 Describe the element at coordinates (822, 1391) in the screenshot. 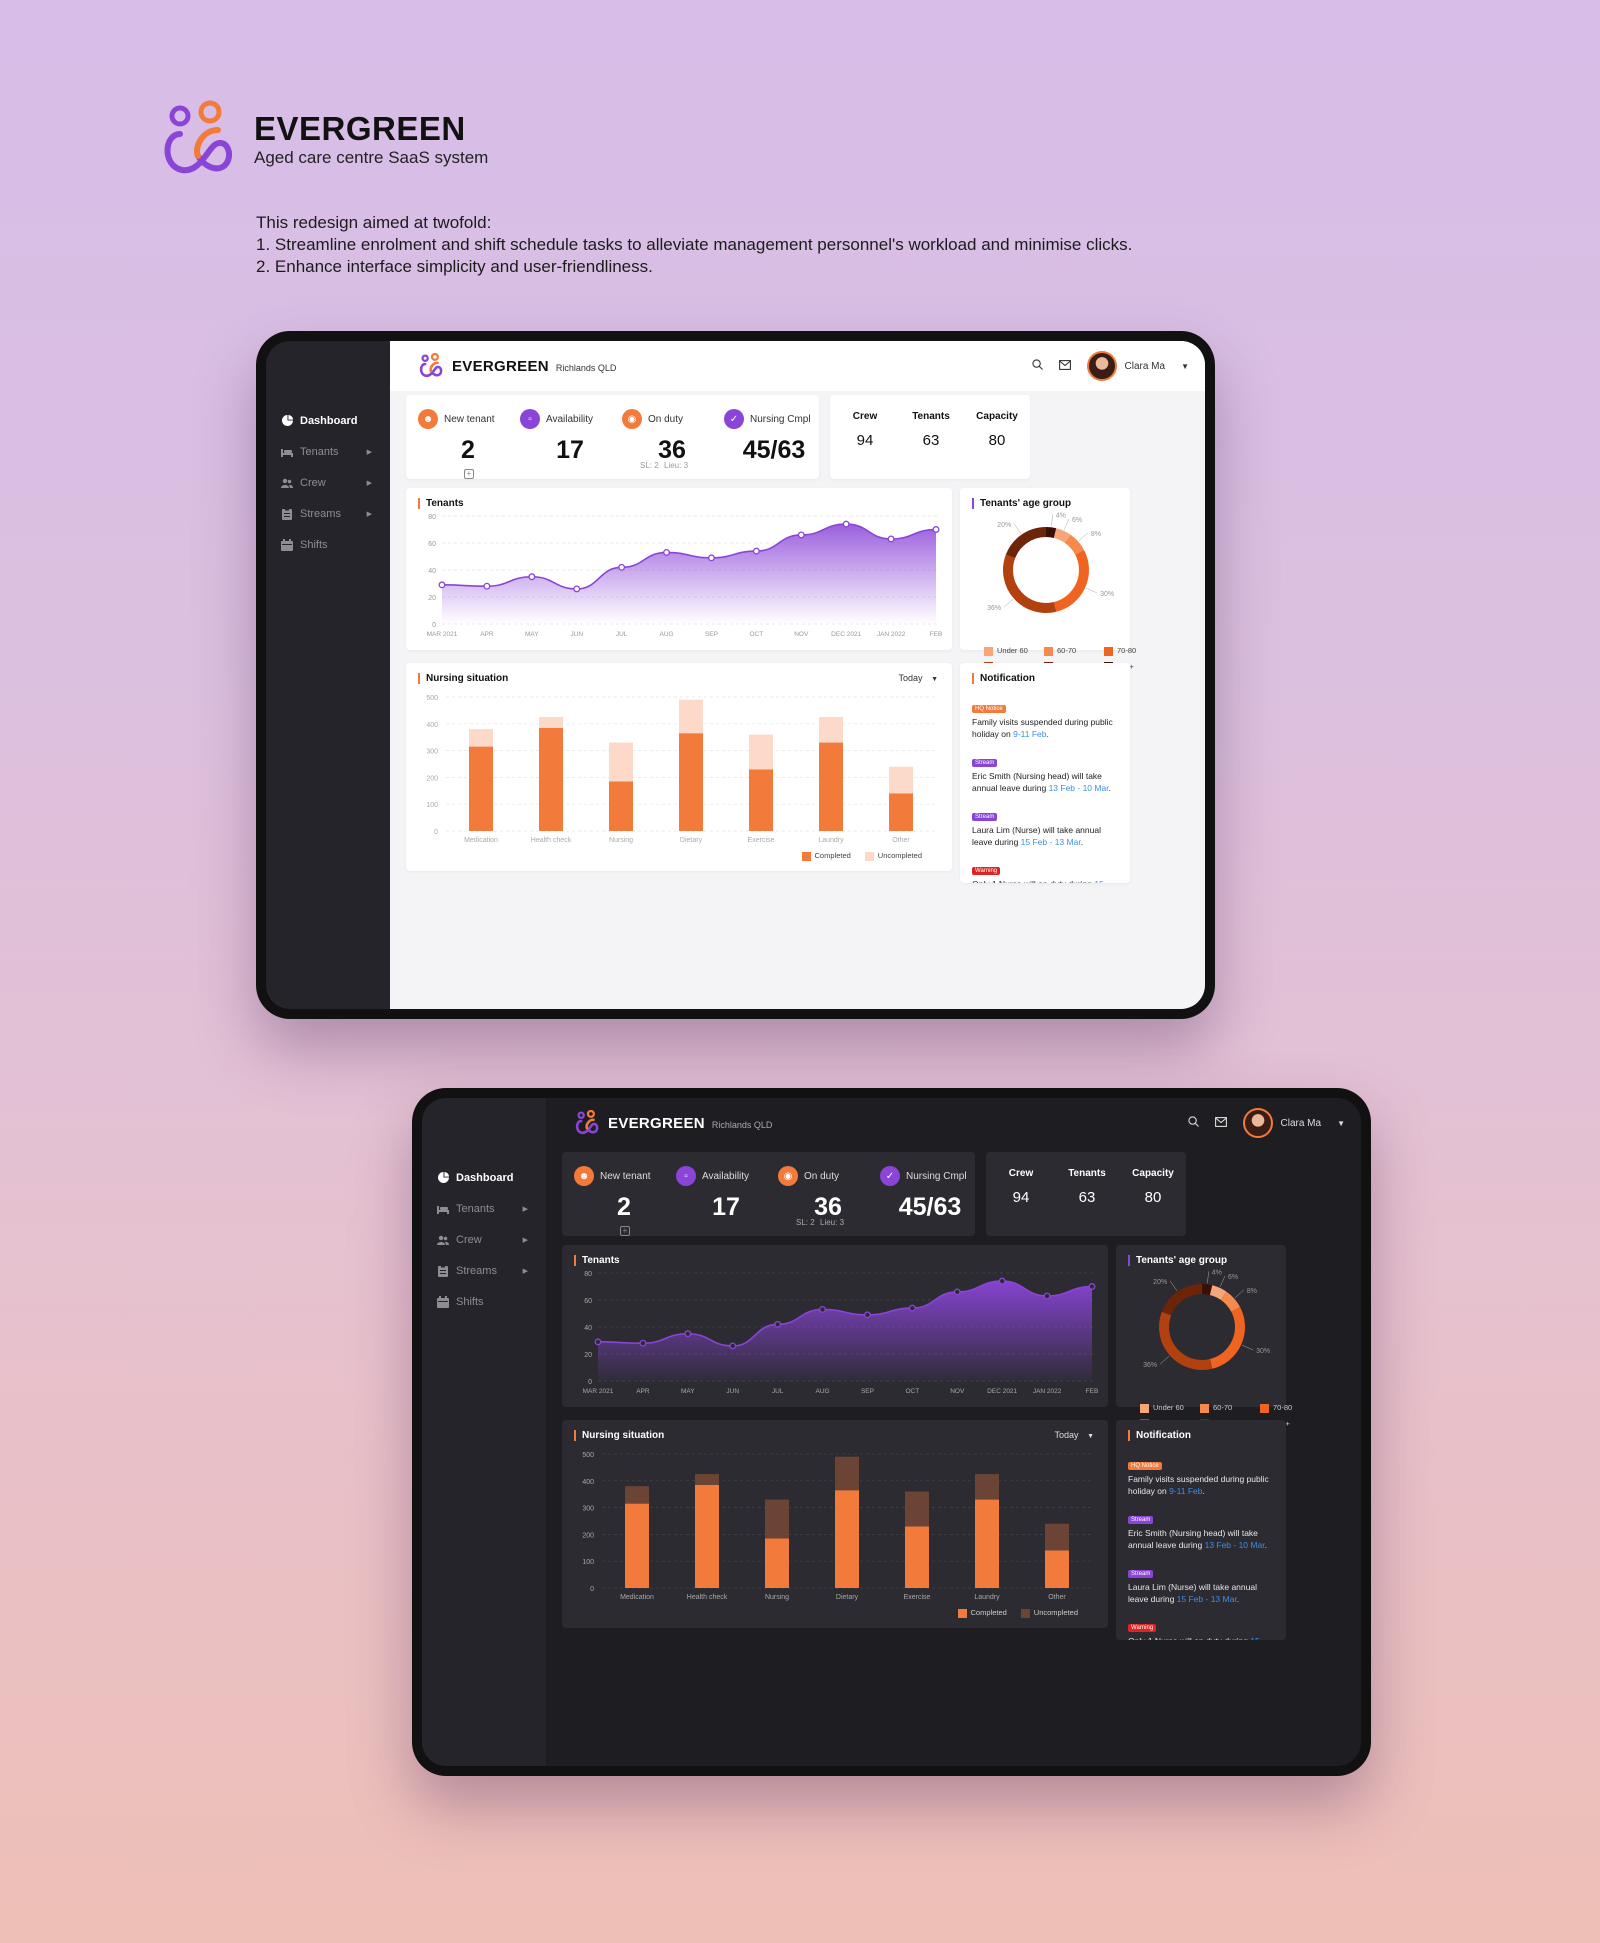

I see `x-tick-label: AUG` at that location.